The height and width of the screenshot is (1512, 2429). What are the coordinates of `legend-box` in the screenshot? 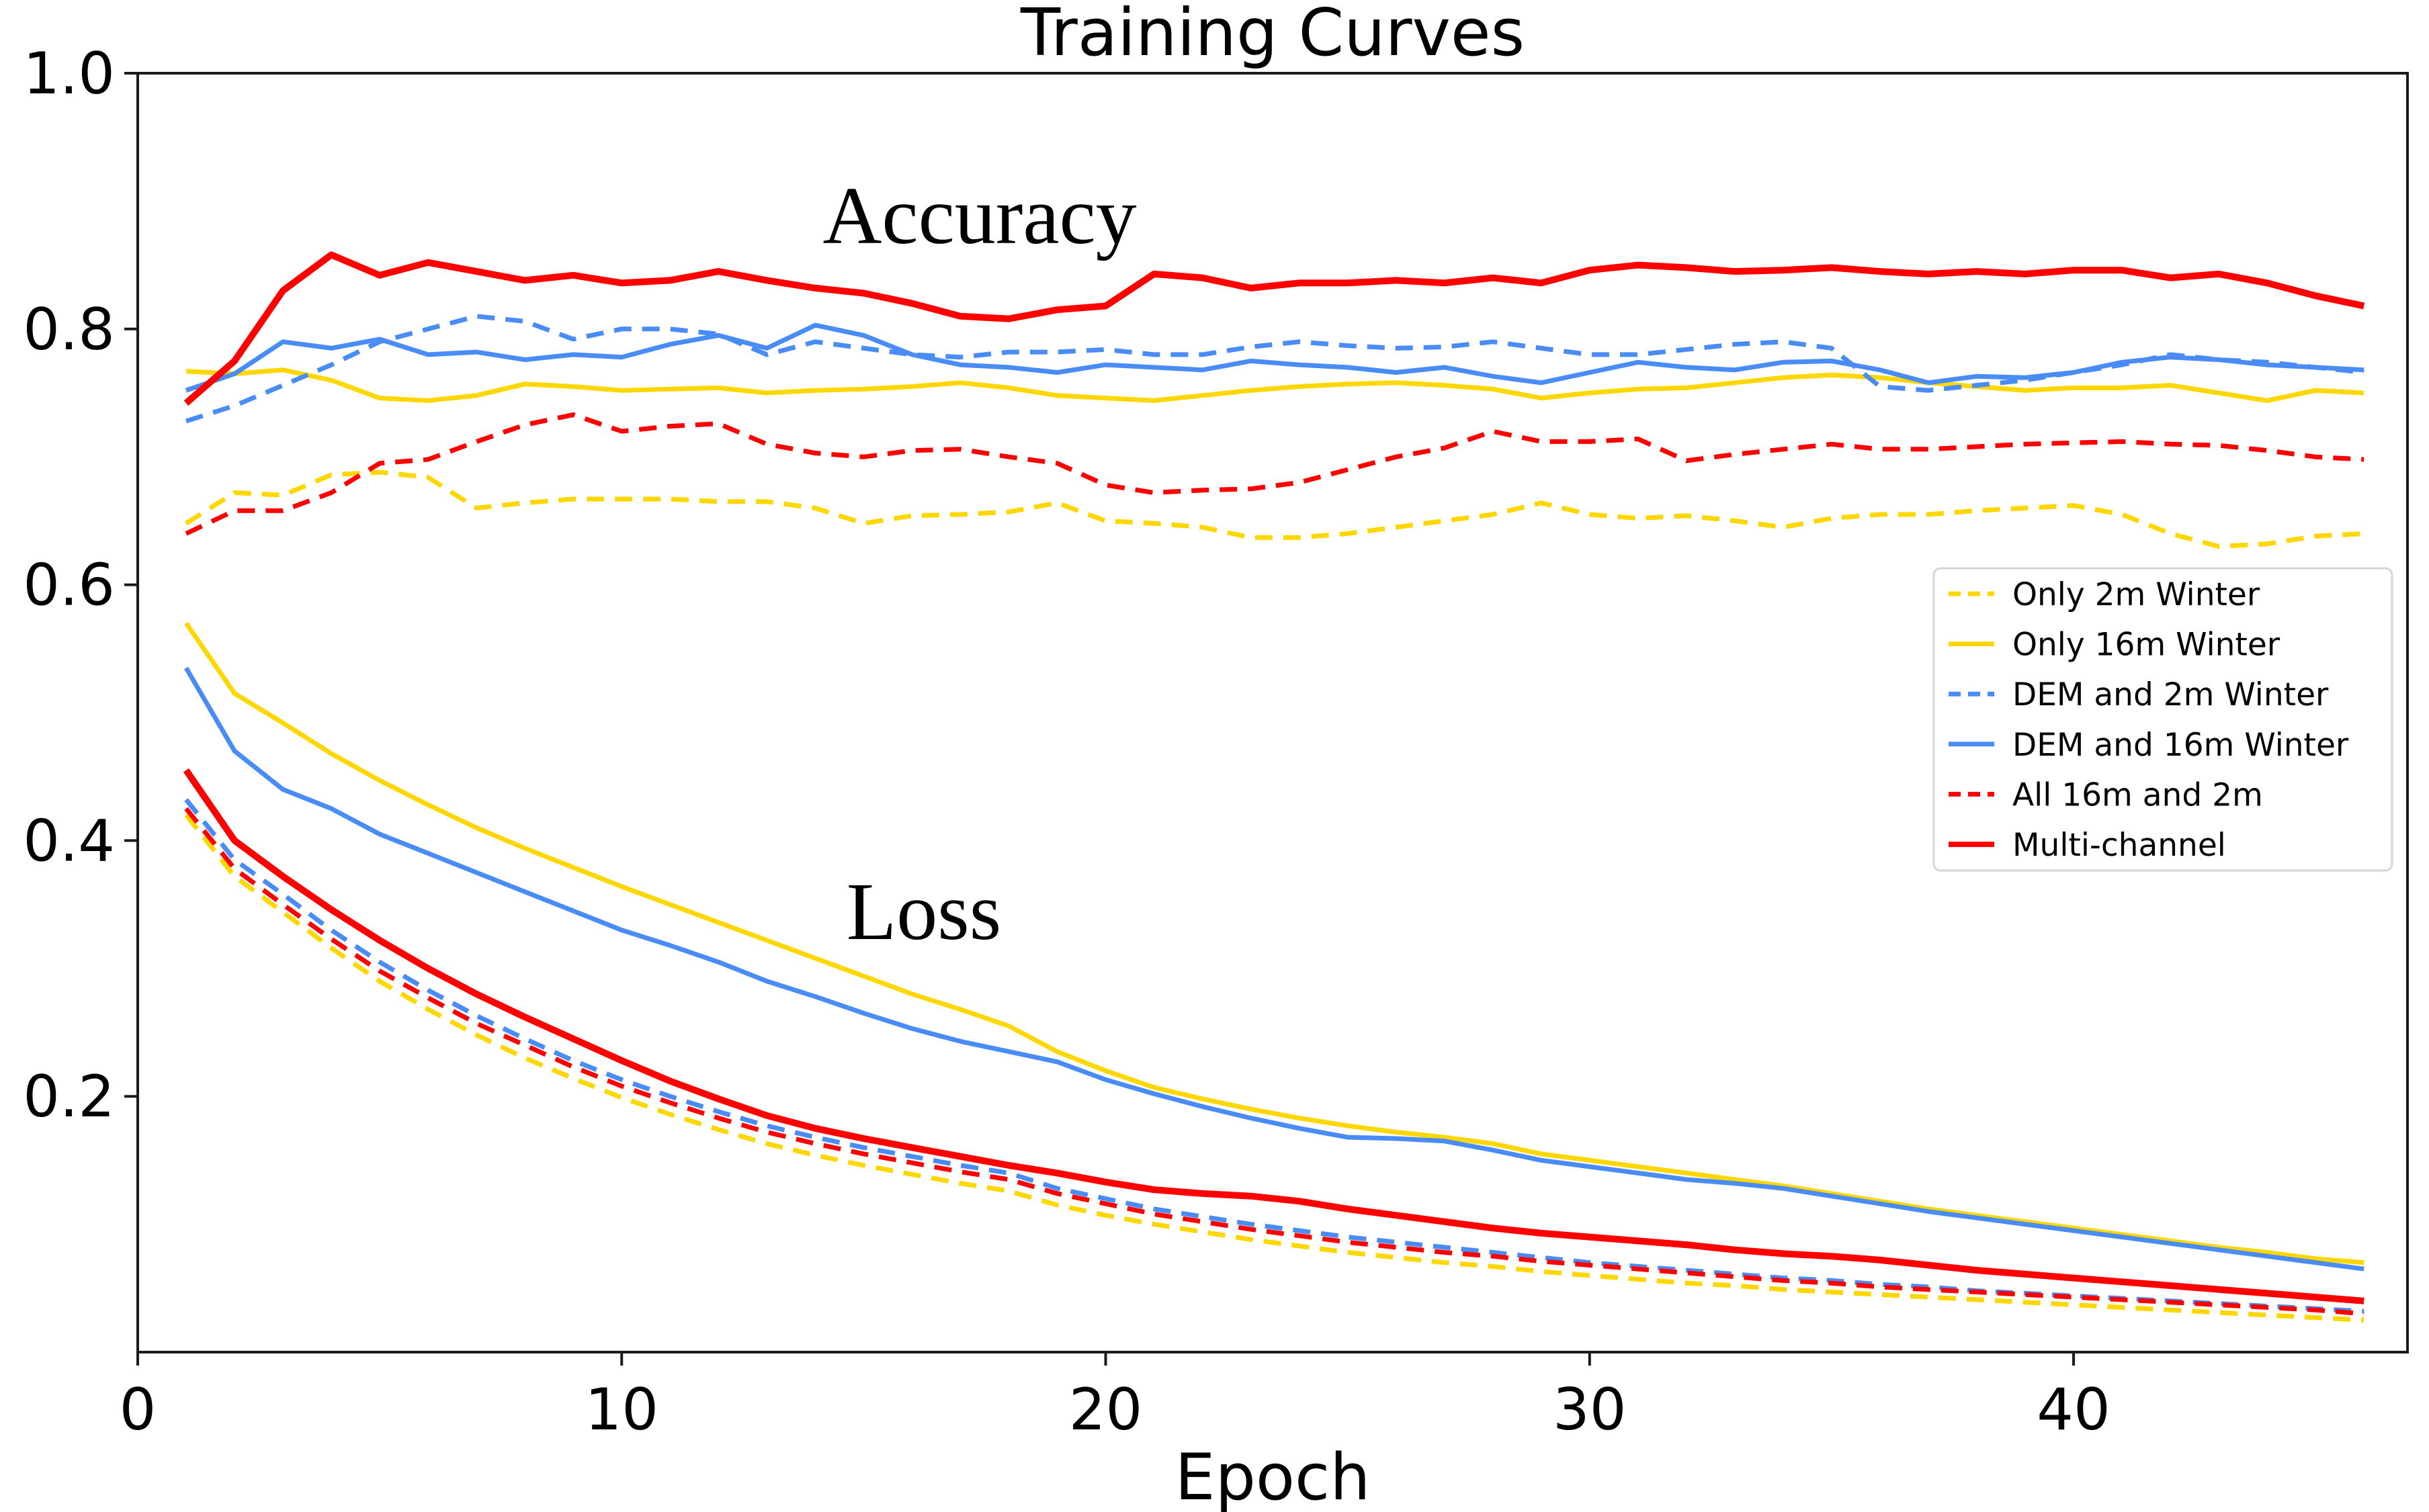 It's located at (2163, 719).